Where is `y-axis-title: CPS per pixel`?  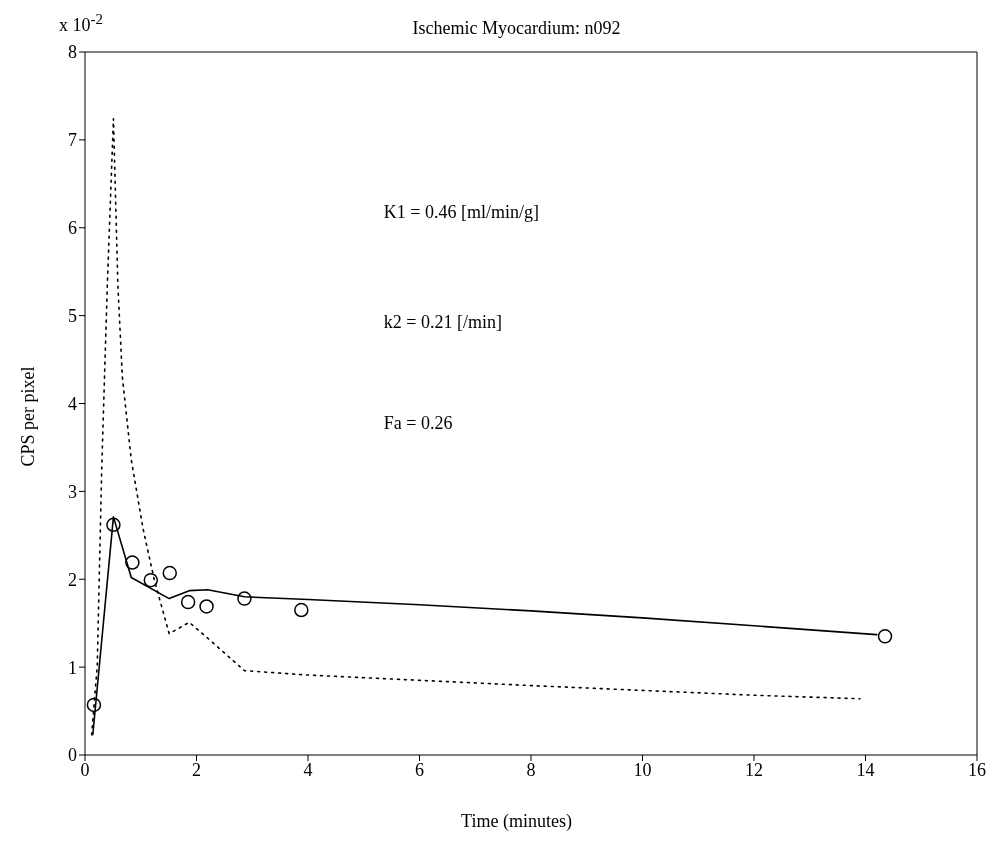
y-axis-title: CPS per pixel is located at coordinates (28, 417).